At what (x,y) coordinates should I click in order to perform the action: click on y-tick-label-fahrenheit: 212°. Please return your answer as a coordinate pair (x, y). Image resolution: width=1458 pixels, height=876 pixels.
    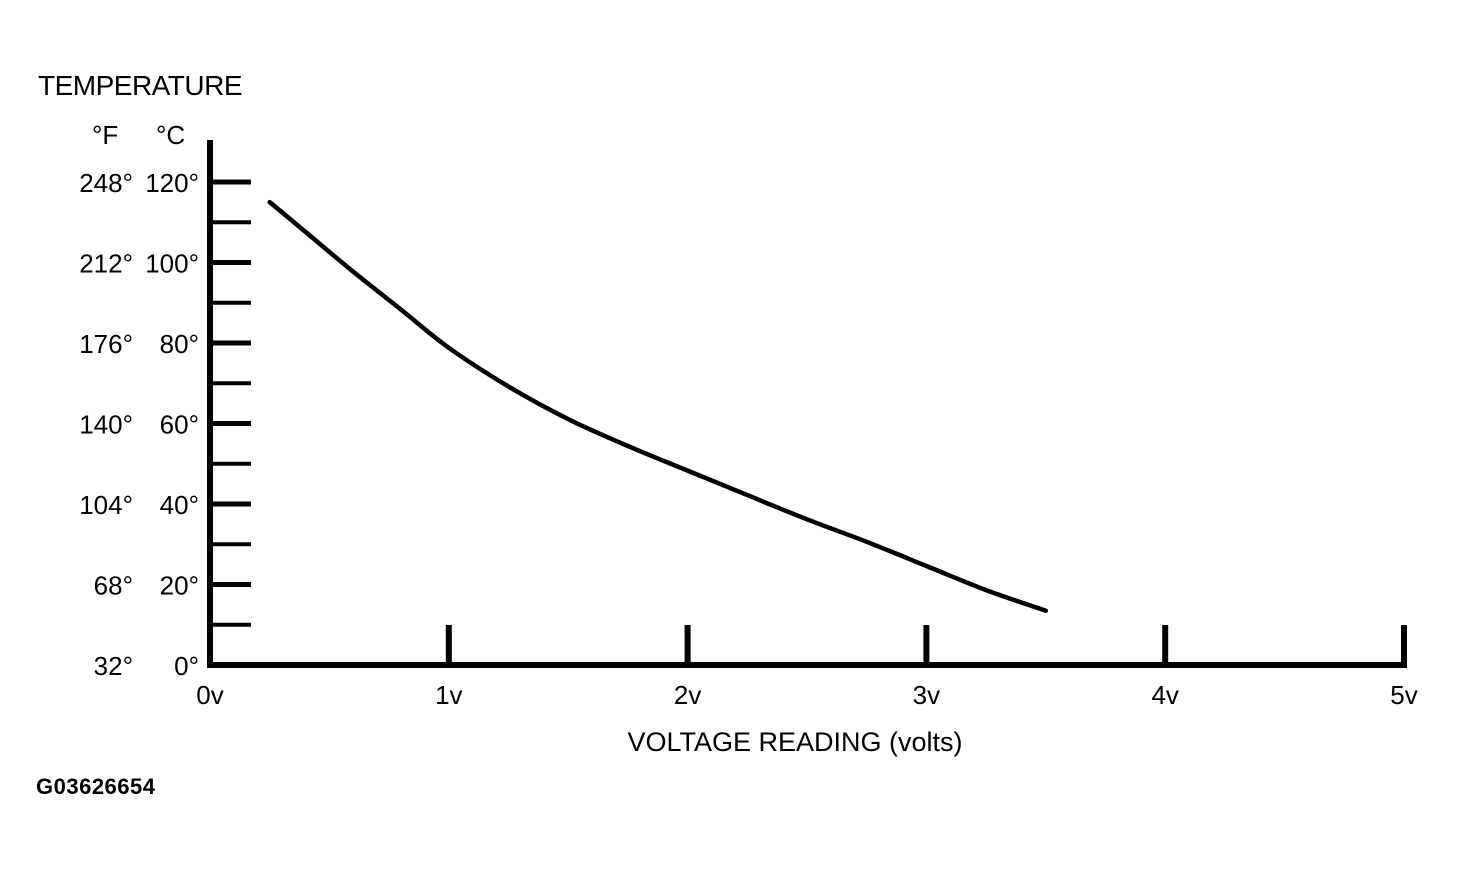
    Looking at the image, I should click on (106, 264).